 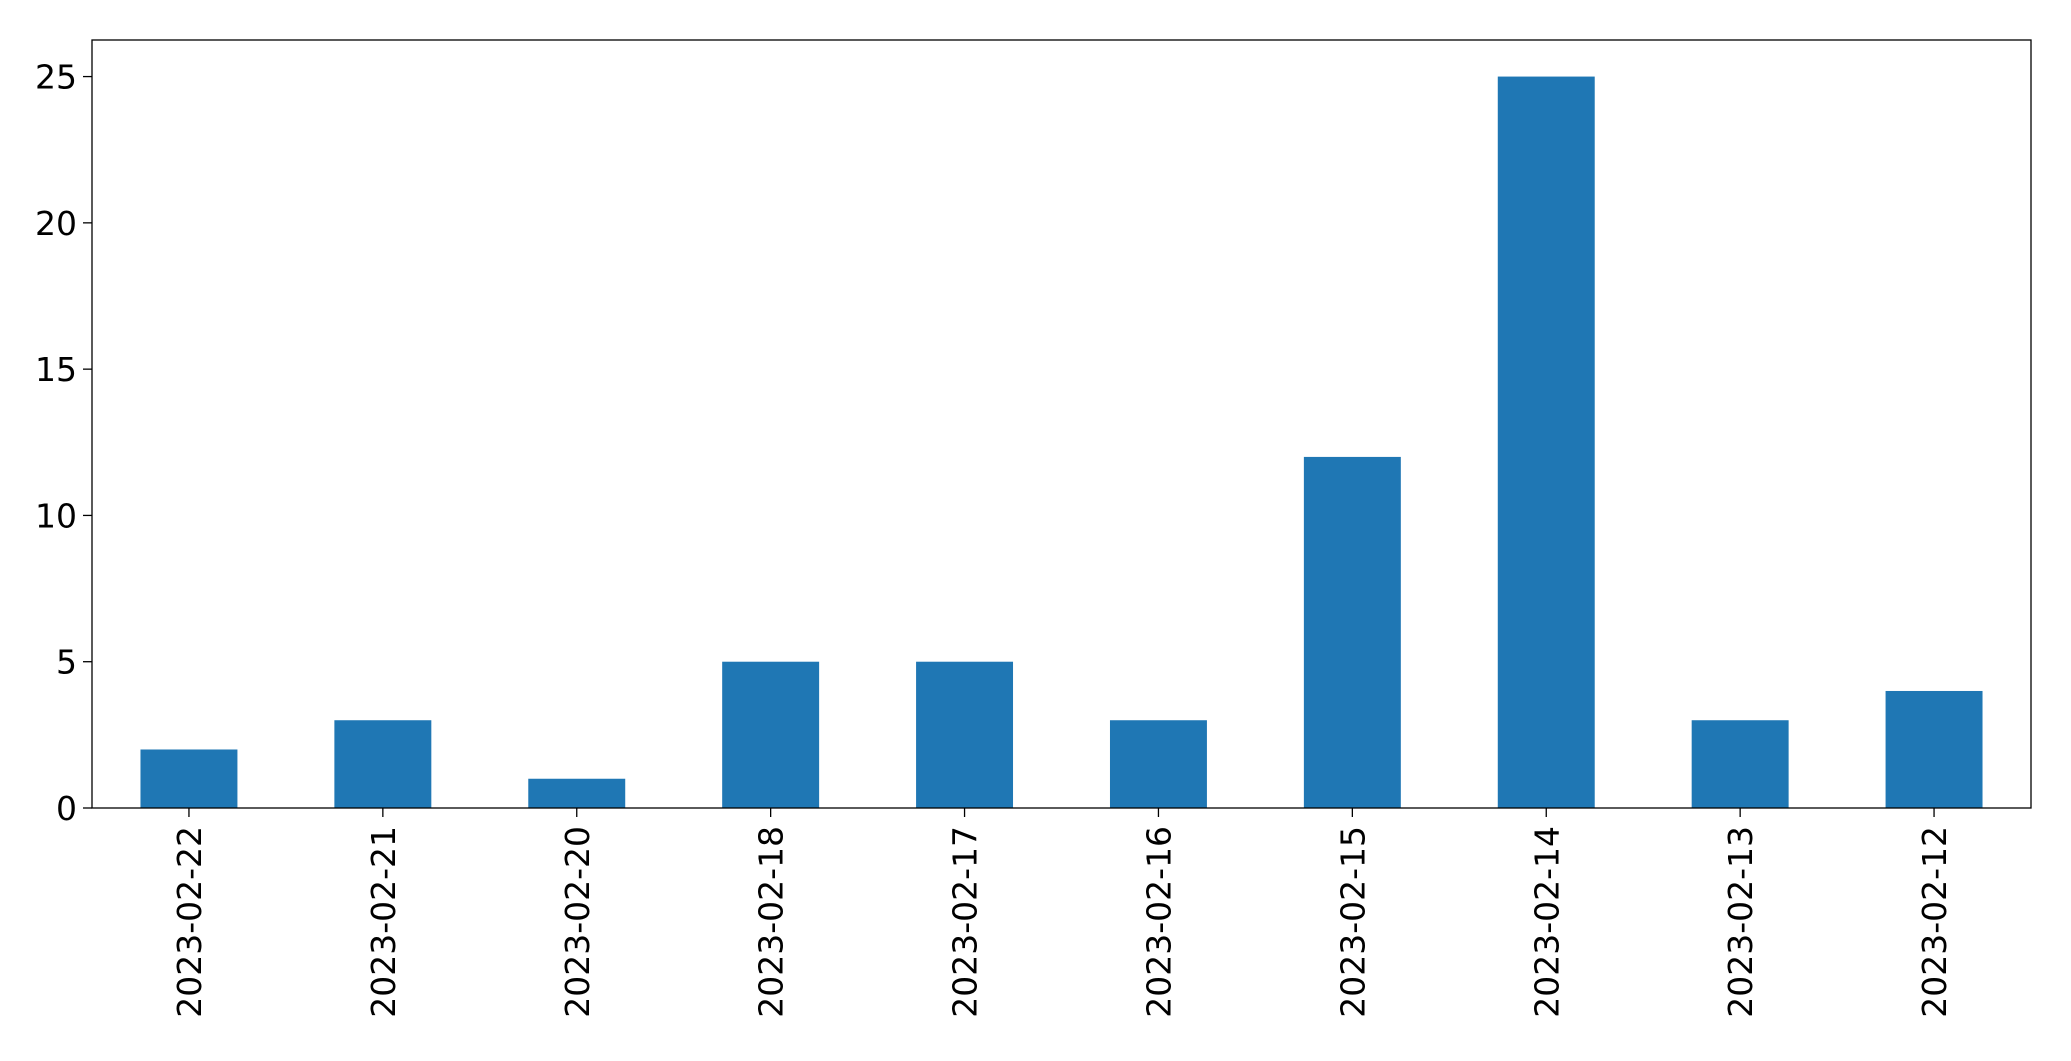 I want to click on x-tick-label: 2023-02-14, so click(x=1546, y=922).